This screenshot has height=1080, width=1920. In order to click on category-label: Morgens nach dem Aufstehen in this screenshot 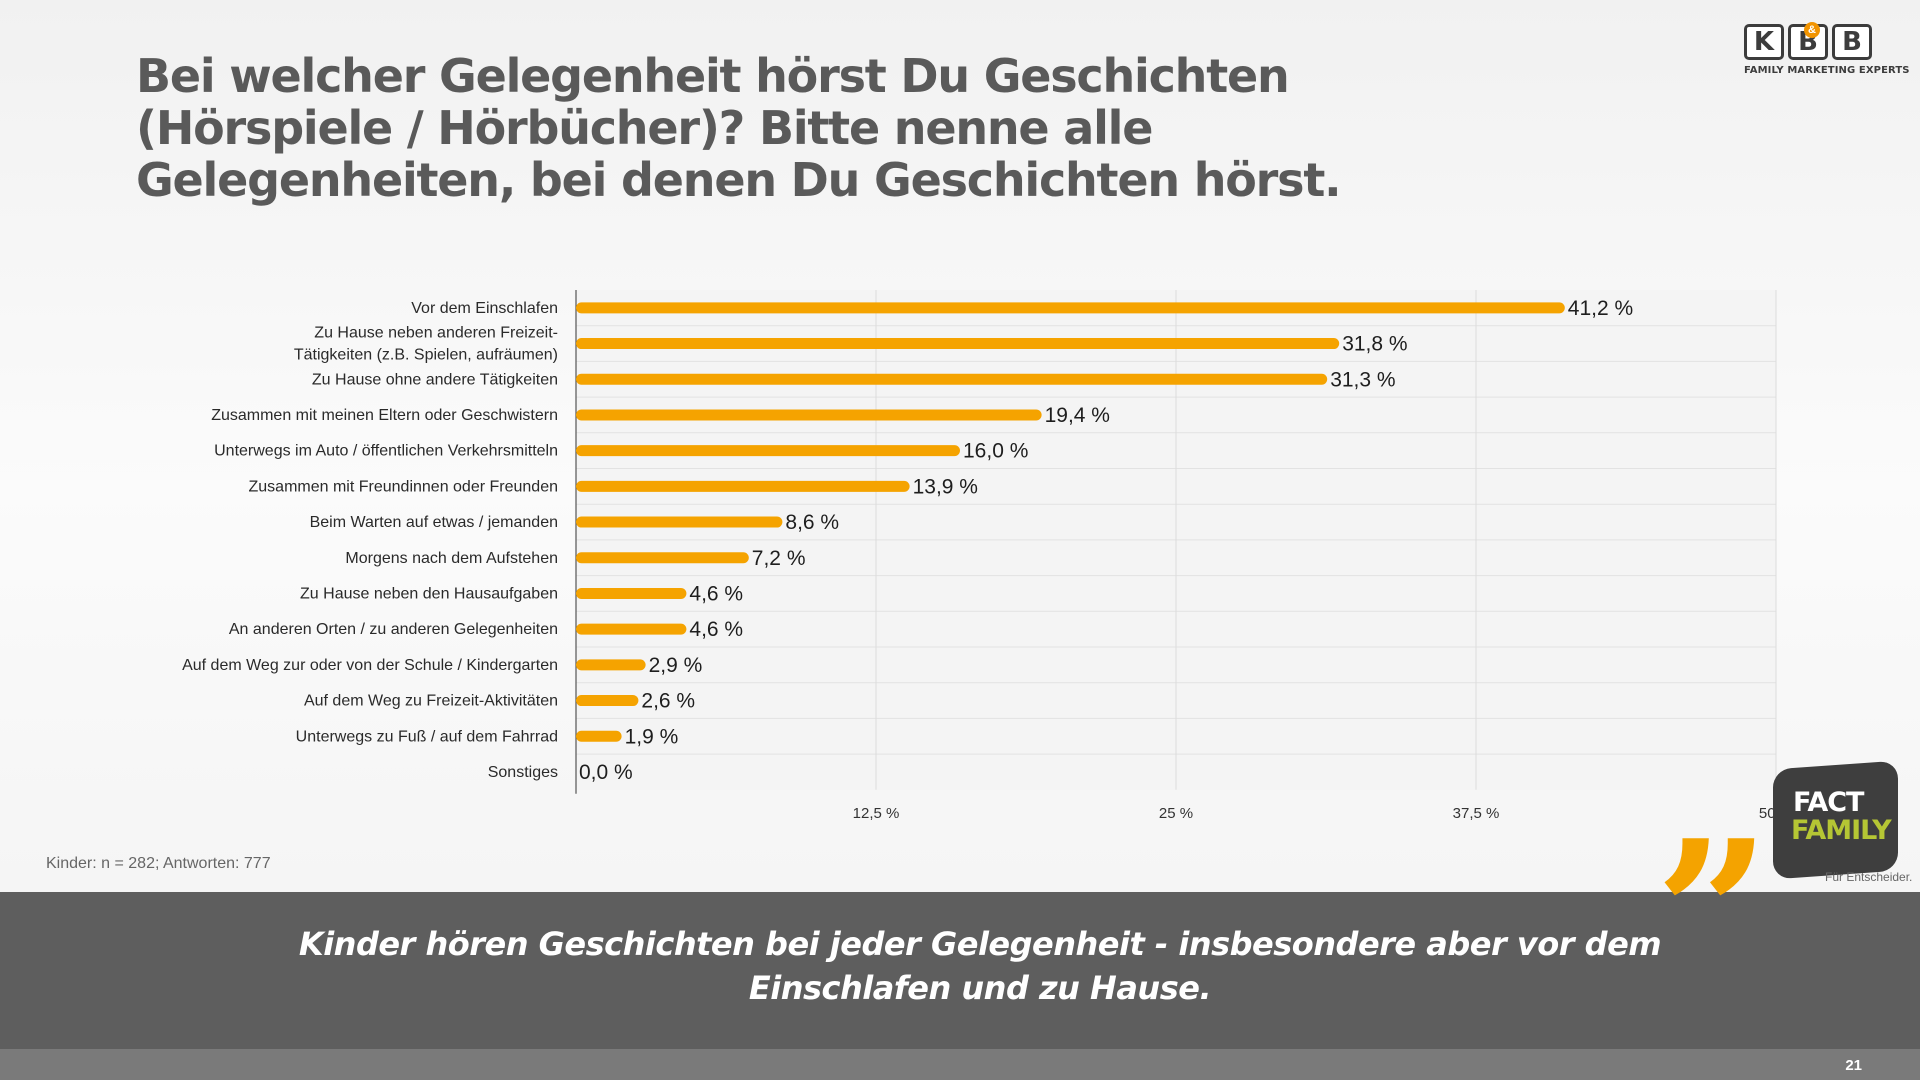, I will do `click(451, 558)`.